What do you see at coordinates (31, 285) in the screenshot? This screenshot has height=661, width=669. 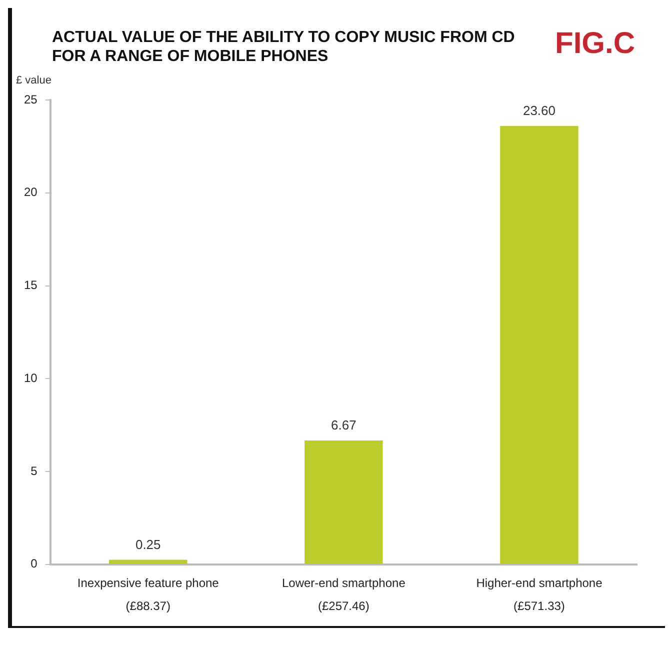 I see `y-tick-label: 15` at bounding box center [31, 285].